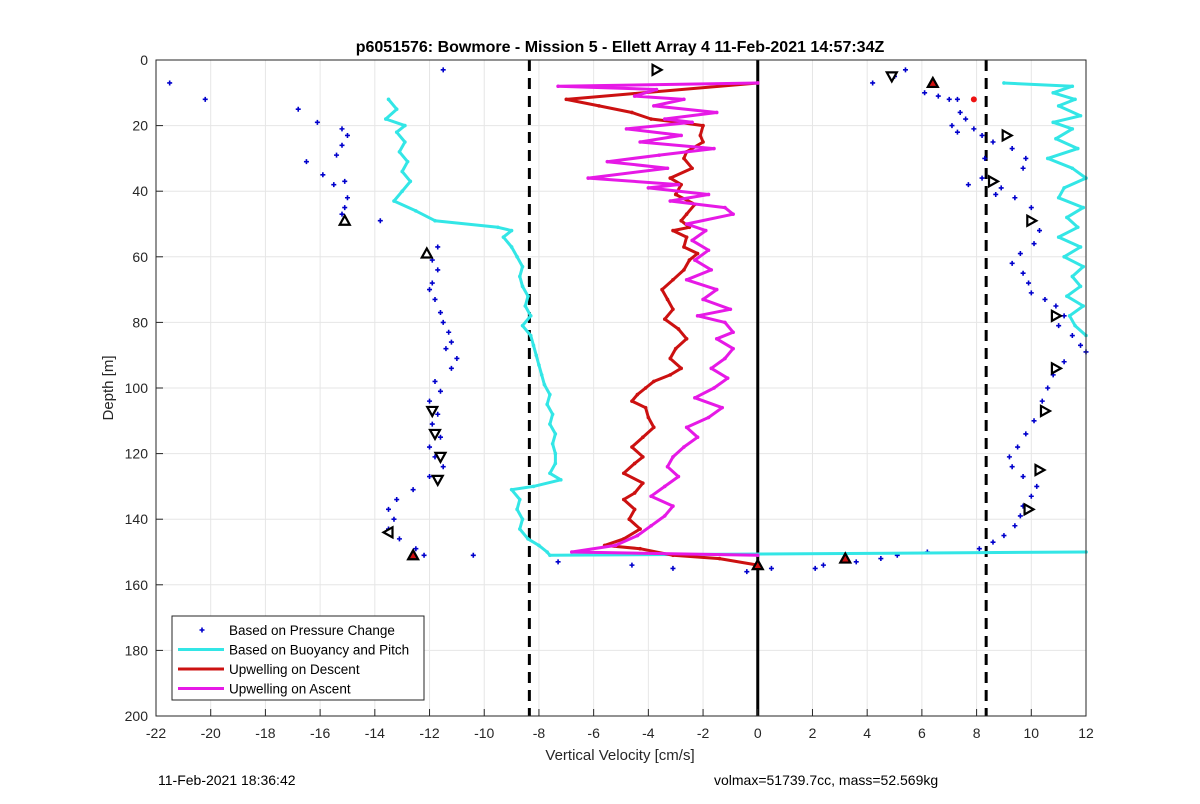  I want to click on y-tick-label: 140, so click(137, 519).